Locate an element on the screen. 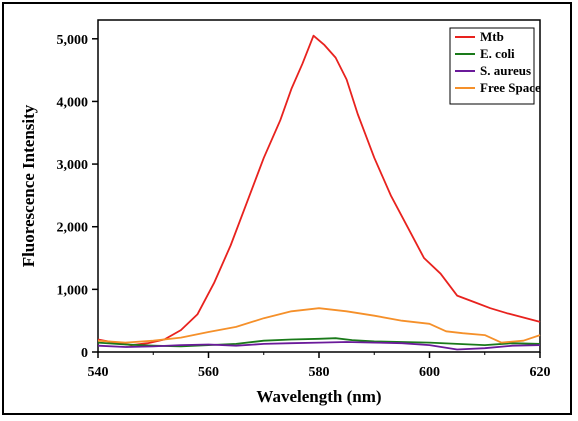  series-line-e-coli is located at coordinates (319, 342).